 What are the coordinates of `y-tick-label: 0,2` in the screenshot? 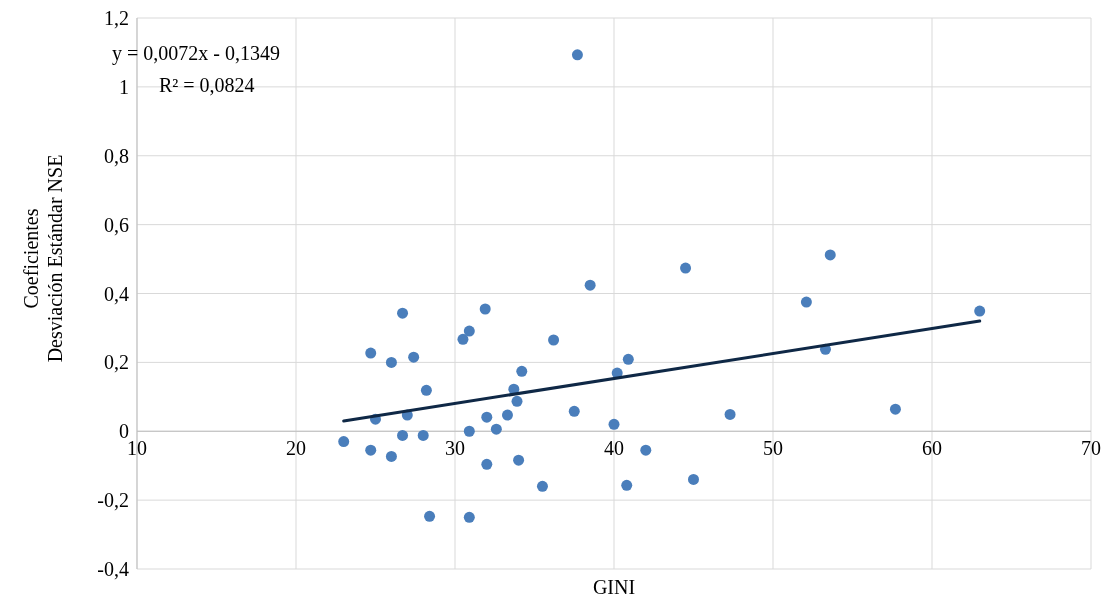 It's located at (116, 362).